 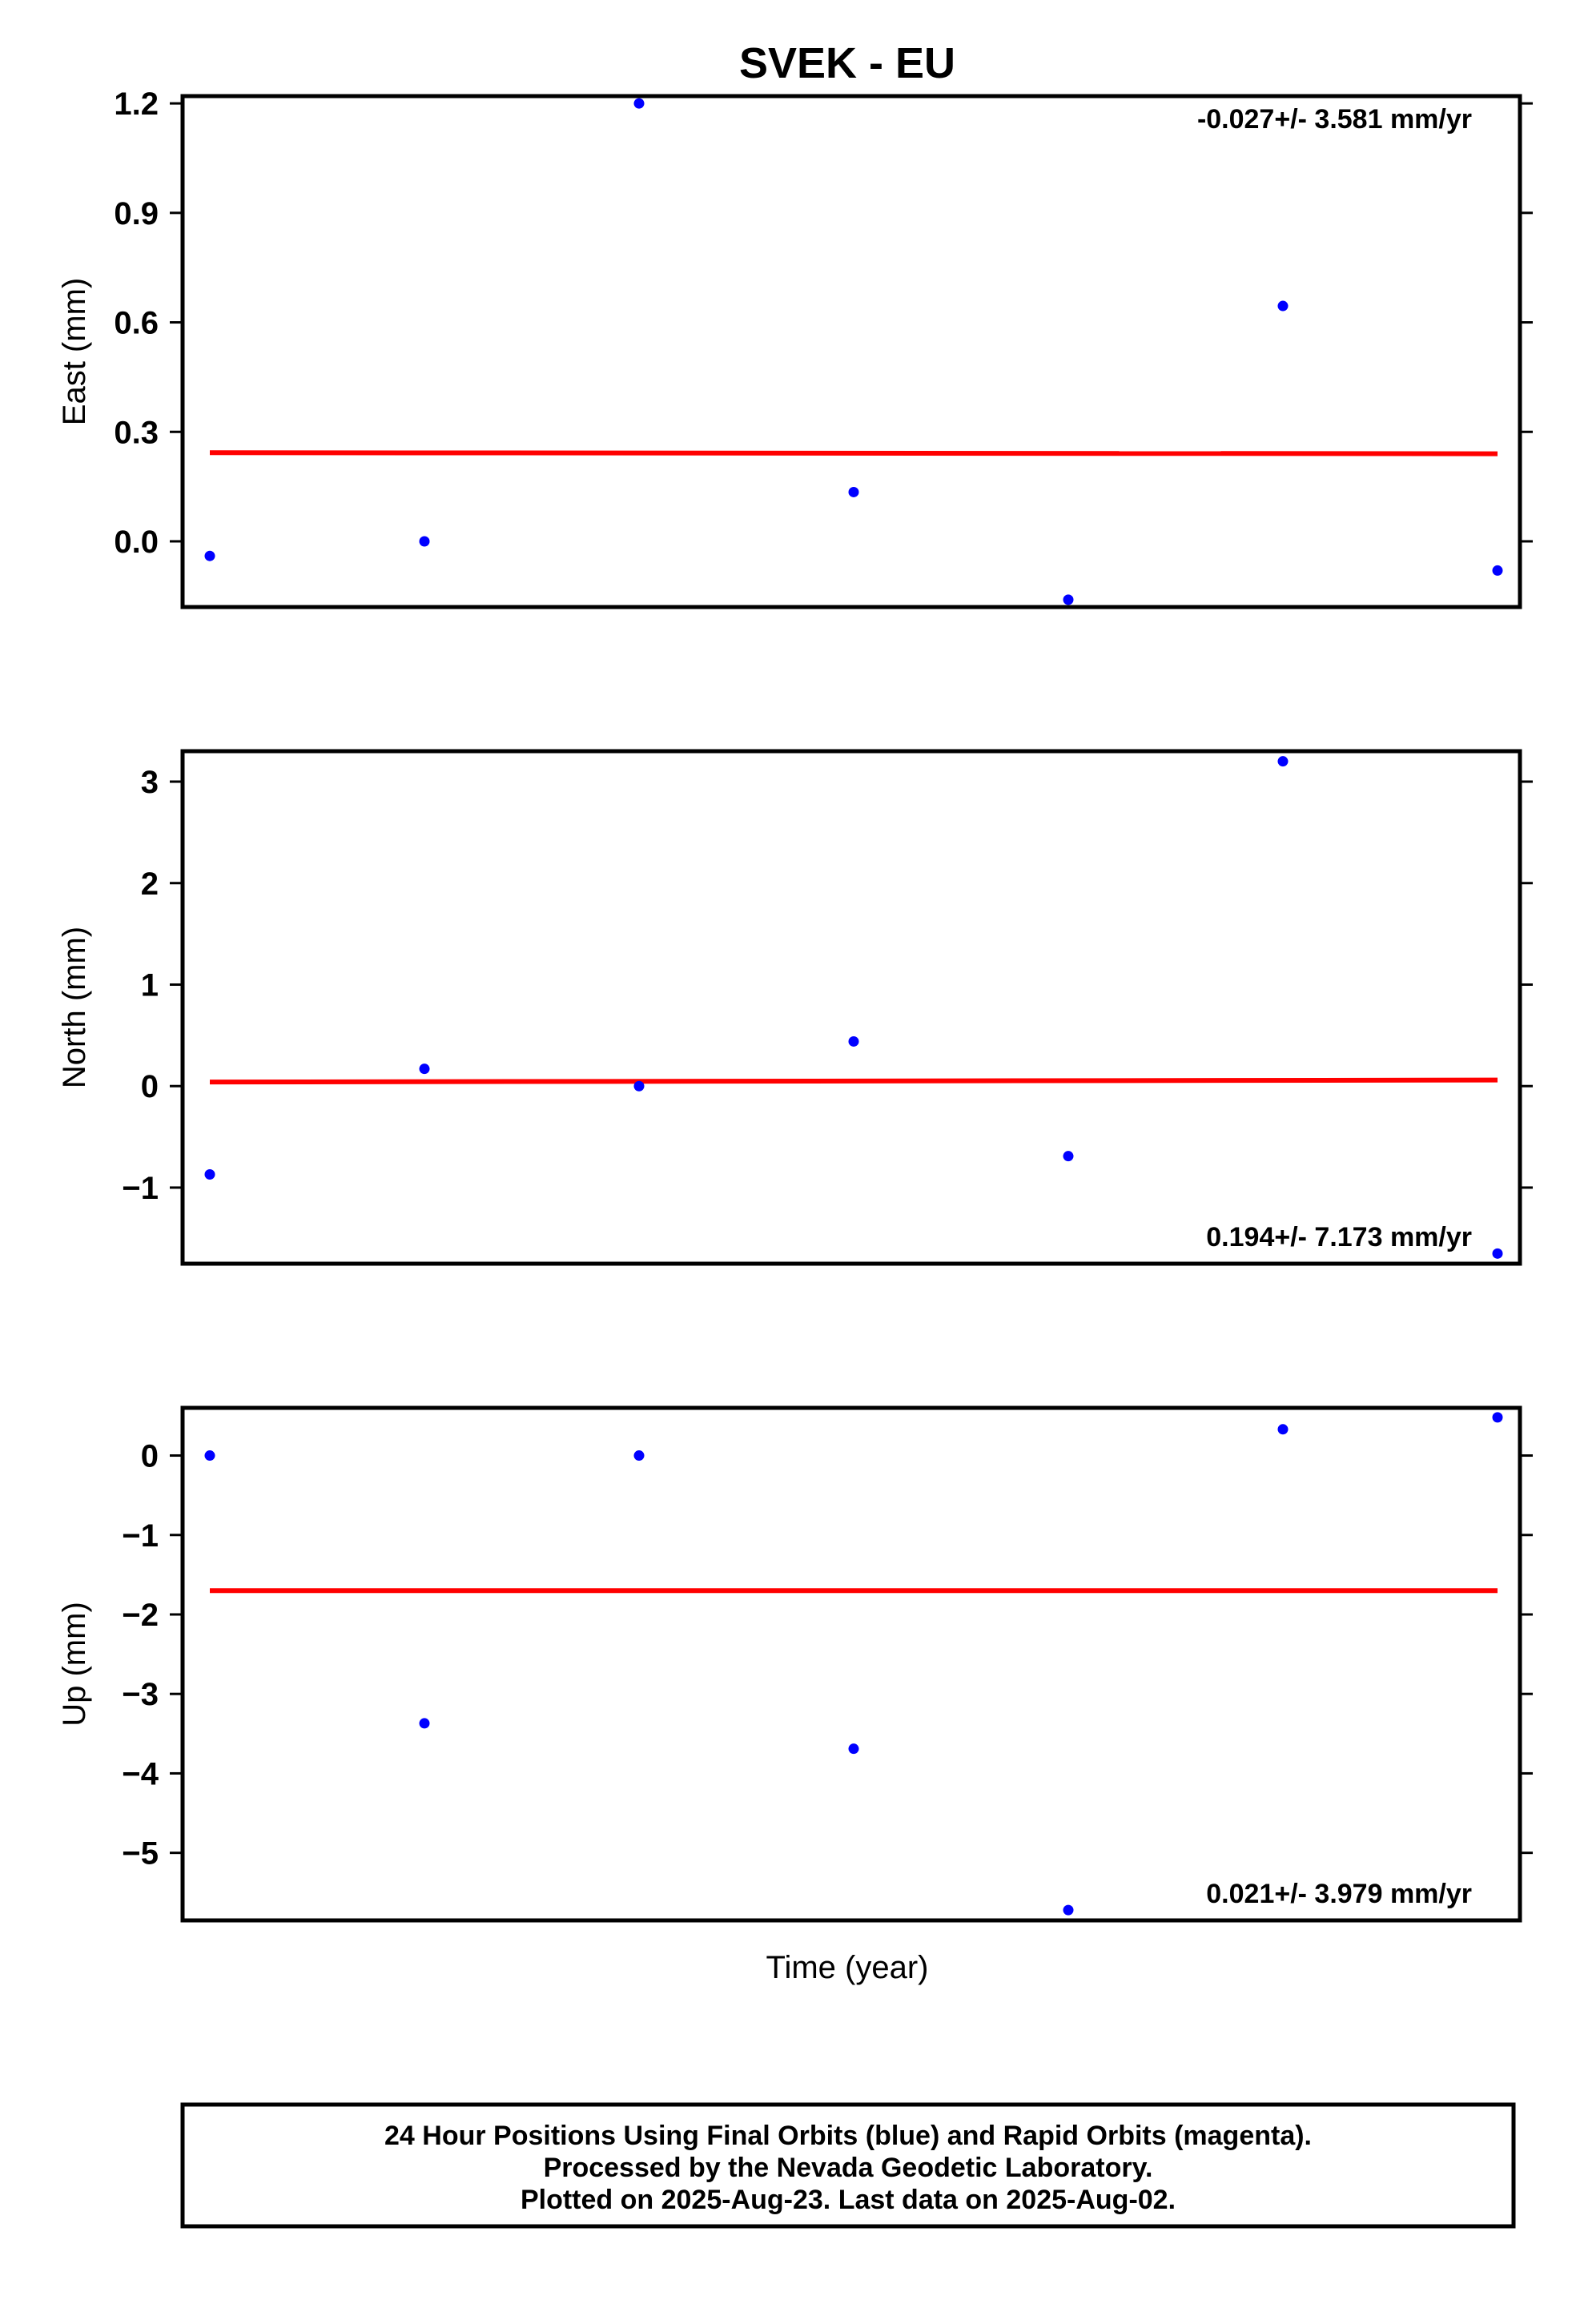 What do you see at coordinates (150, 884) in the screenshot?
I see `north-ytick-label: 2` at bounding box center [150, 884].